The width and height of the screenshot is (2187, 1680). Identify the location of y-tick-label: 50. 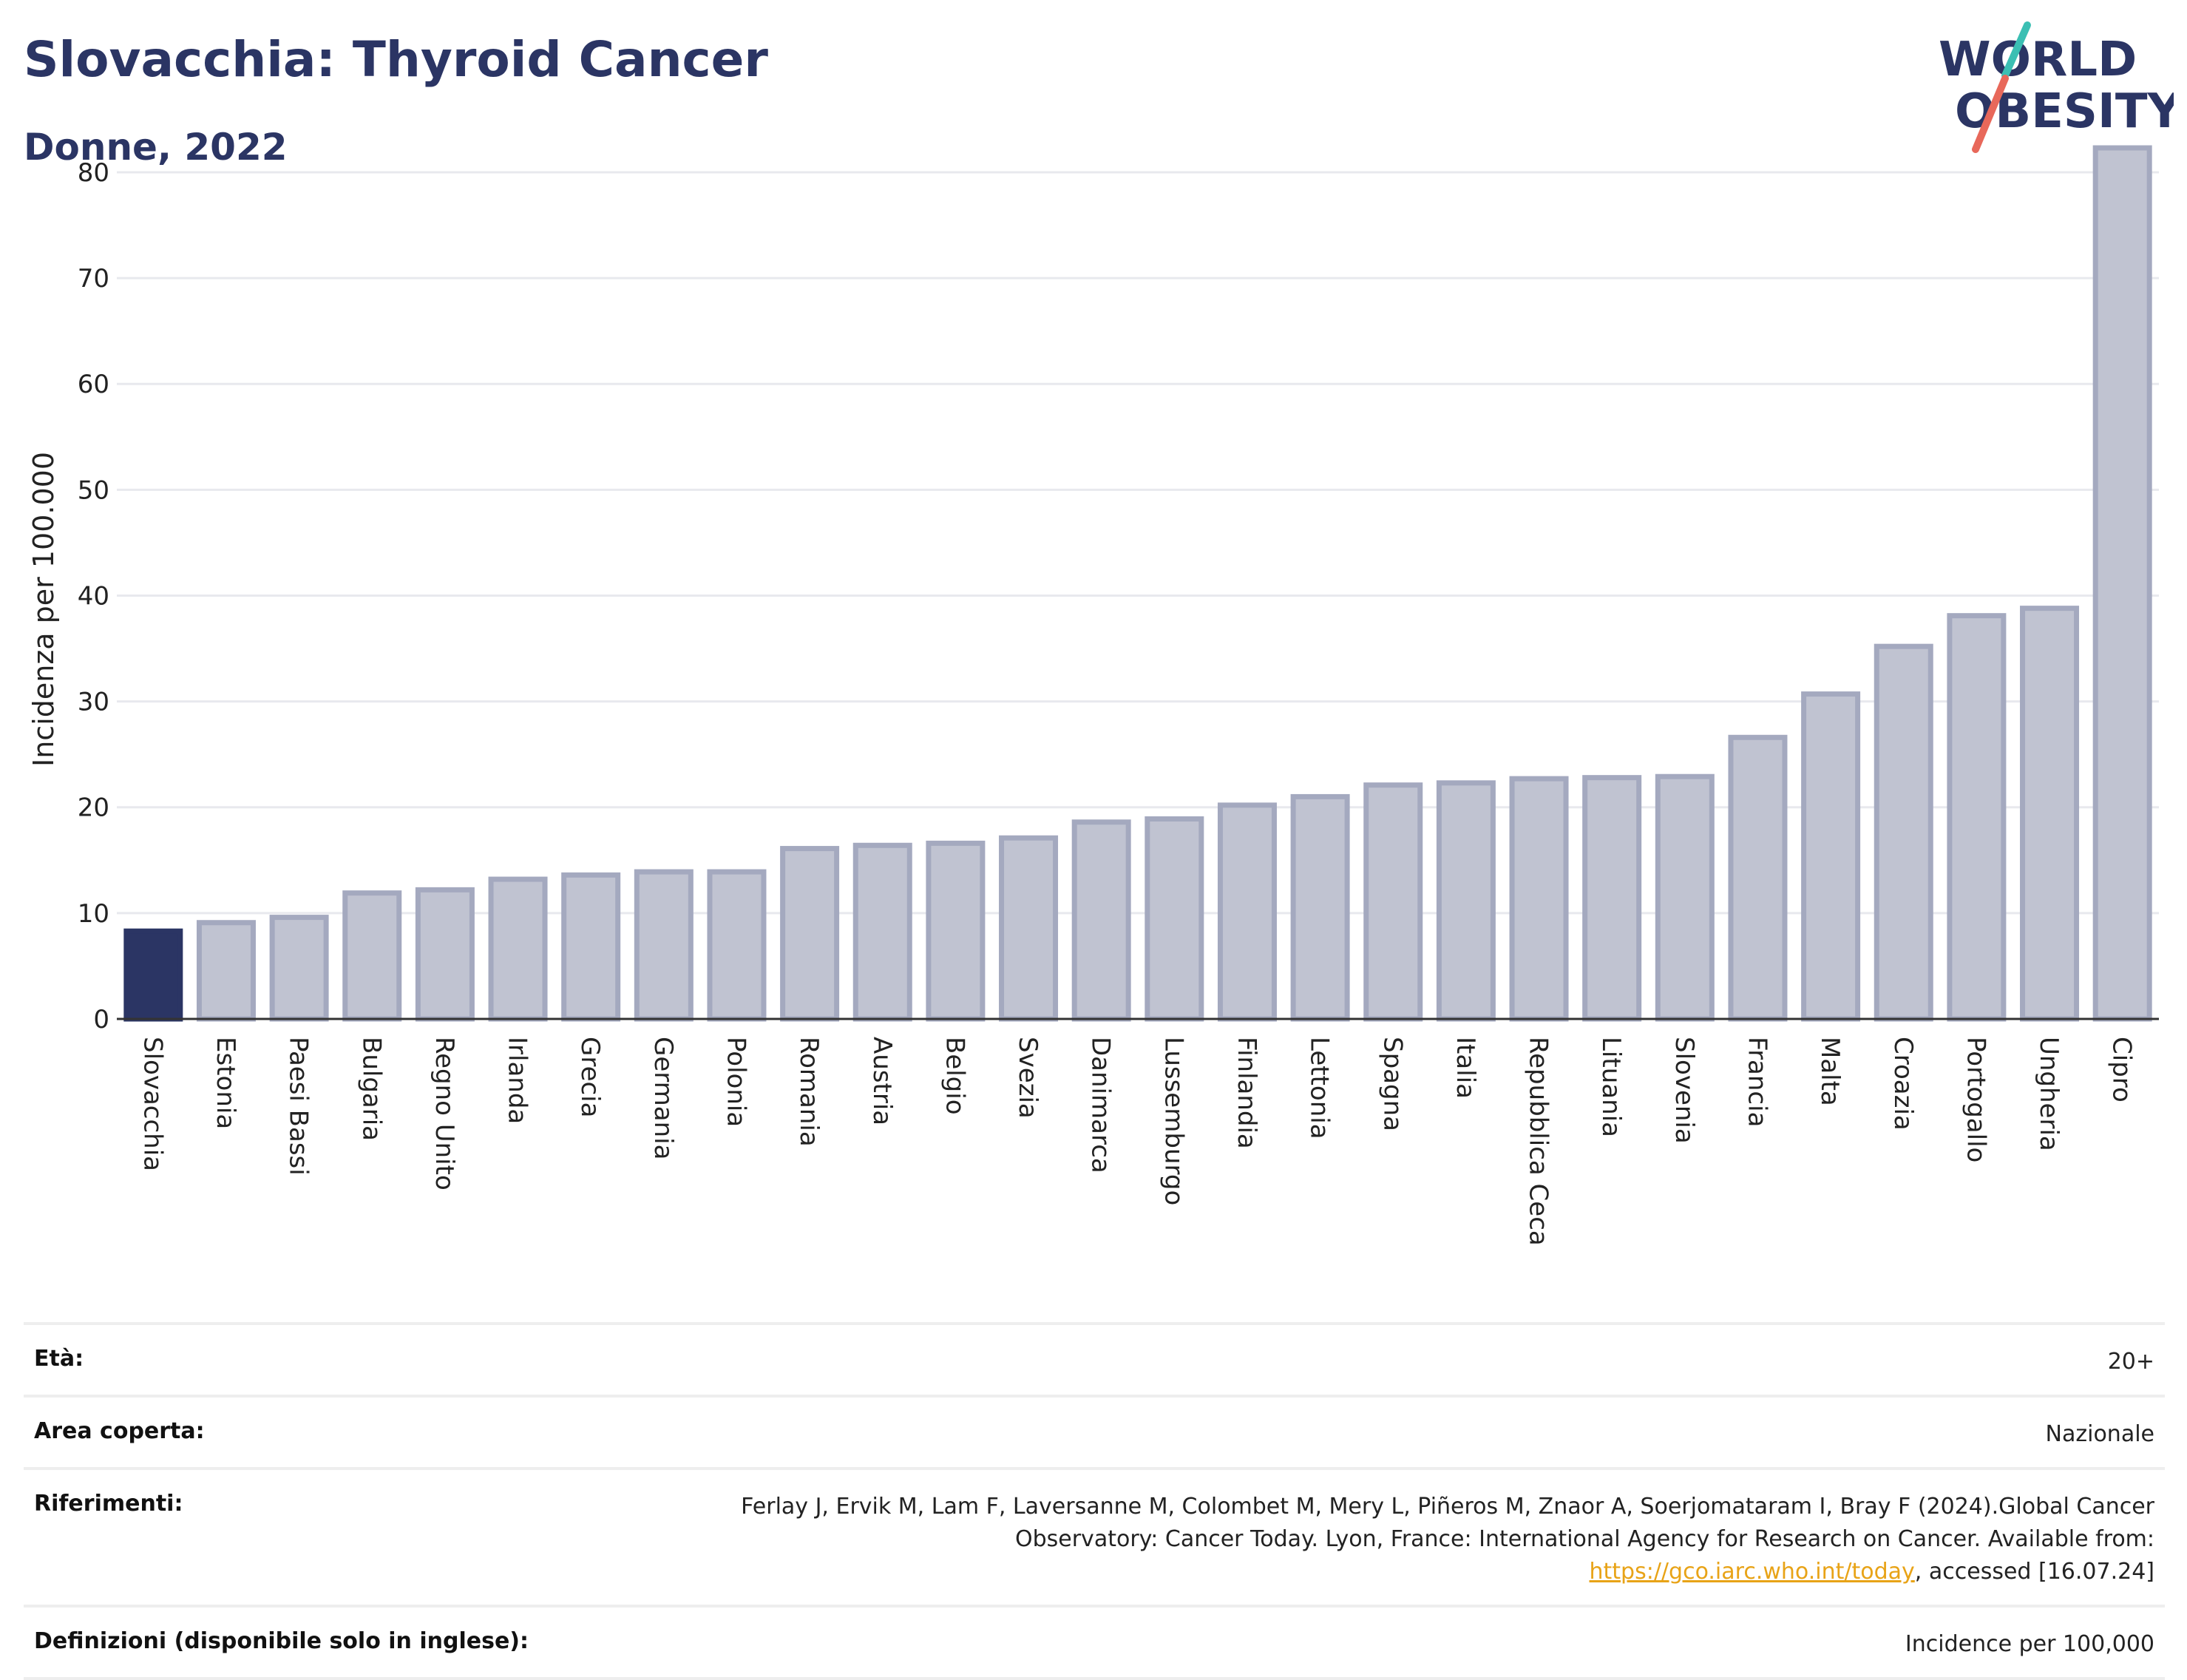
(93, 490).